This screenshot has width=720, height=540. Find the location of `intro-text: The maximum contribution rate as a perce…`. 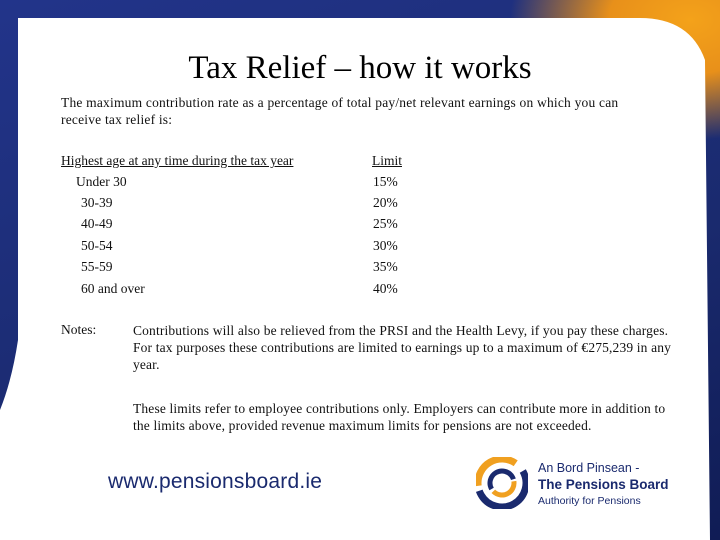

intro-text: The maximum contribution rate as a perce… is located at coordinates (340, 111).